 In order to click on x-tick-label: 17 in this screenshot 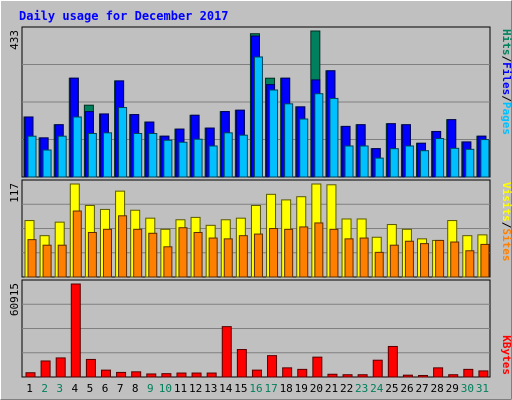, I will do `click(270, 388)`.